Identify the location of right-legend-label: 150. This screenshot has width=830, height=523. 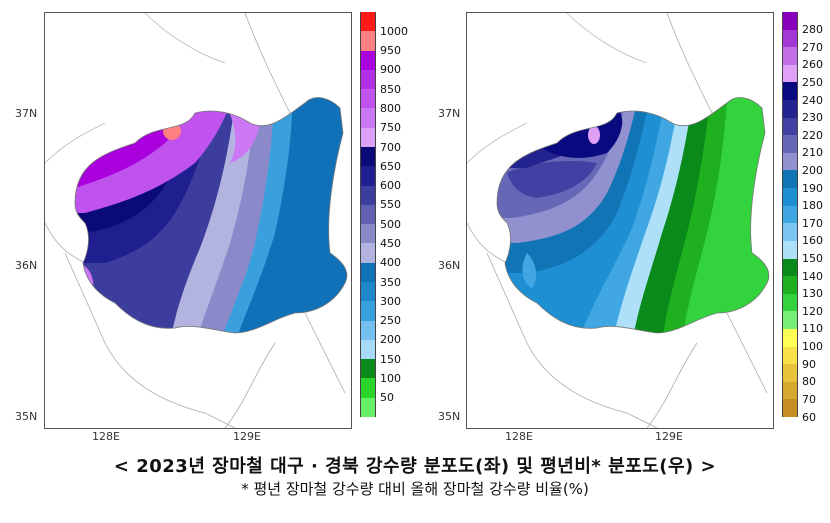
(812, 259).